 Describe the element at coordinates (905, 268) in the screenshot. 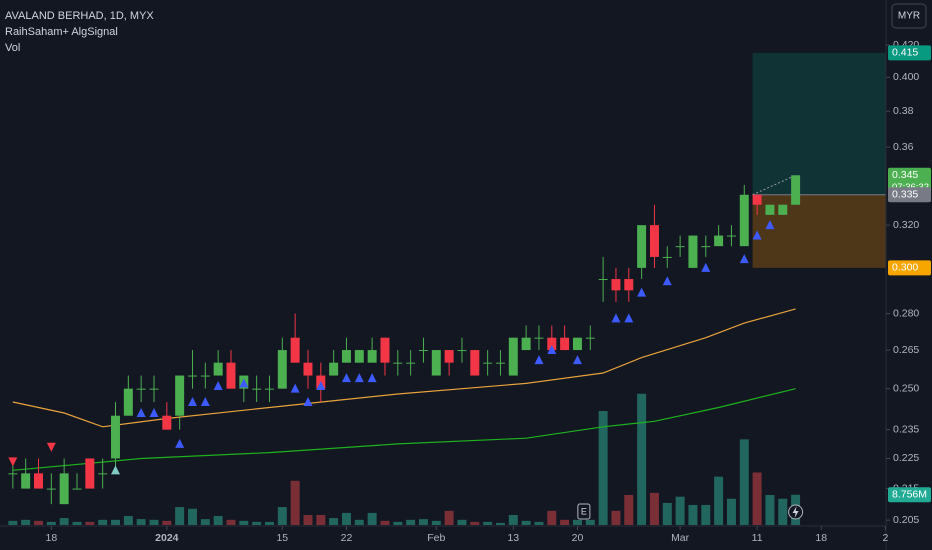

I see `price-tag-label: 0.300` at that location.